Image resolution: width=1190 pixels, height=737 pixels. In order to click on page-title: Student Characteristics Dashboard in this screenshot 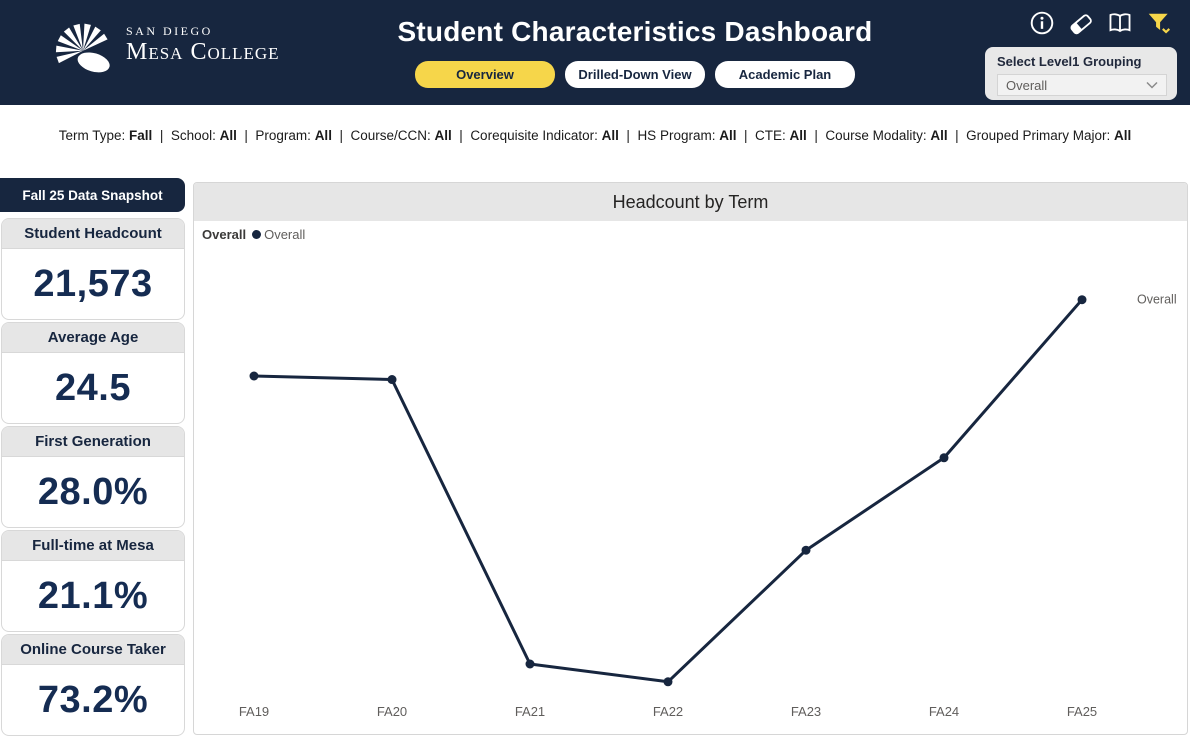, I will do `click(635, 31)`.